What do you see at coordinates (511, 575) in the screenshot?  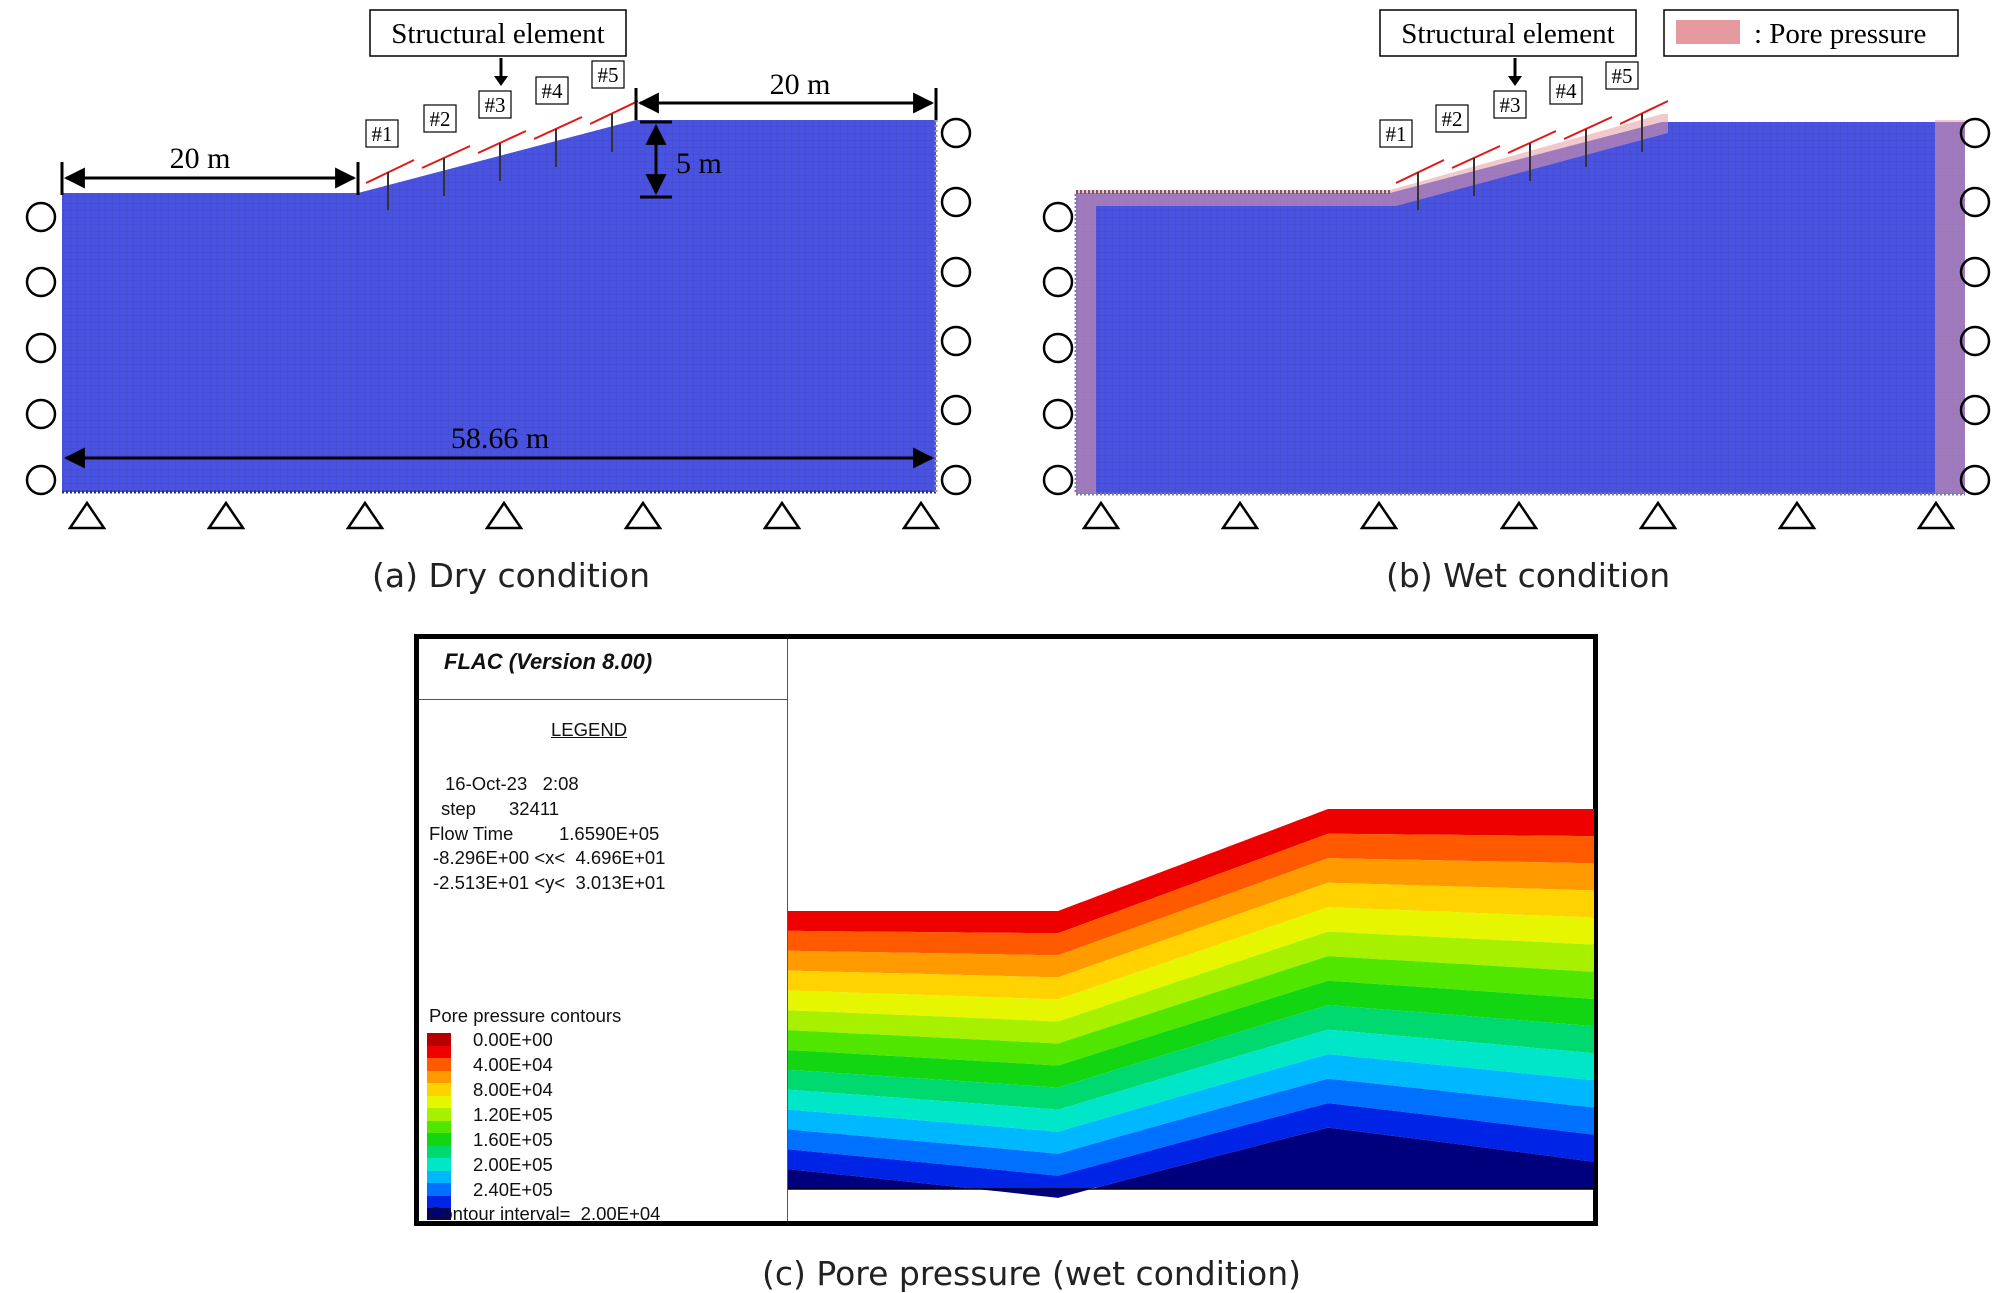 I see `caption-a: (a) Dry condition` at bounding box center [511, 575].